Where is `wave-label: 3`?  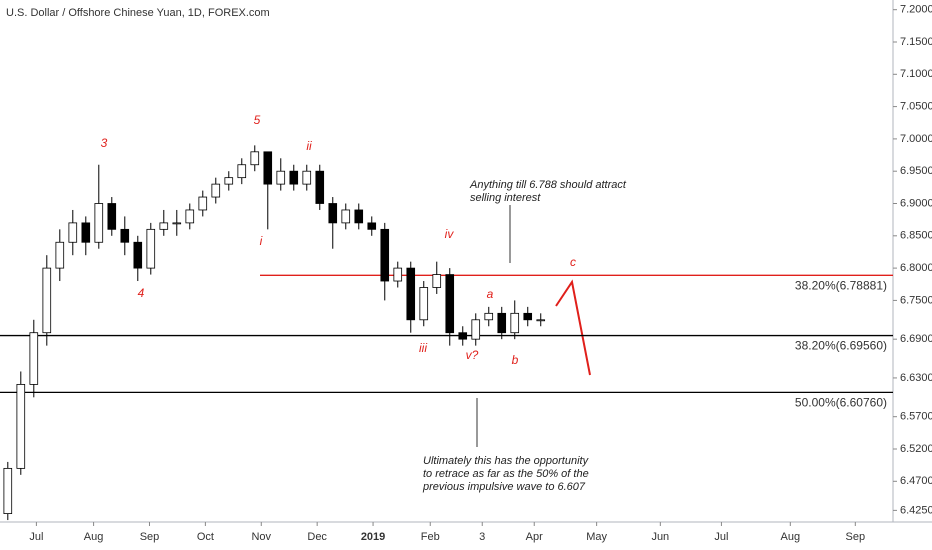
wave-label: 3 is located at coordinates (104, 143).